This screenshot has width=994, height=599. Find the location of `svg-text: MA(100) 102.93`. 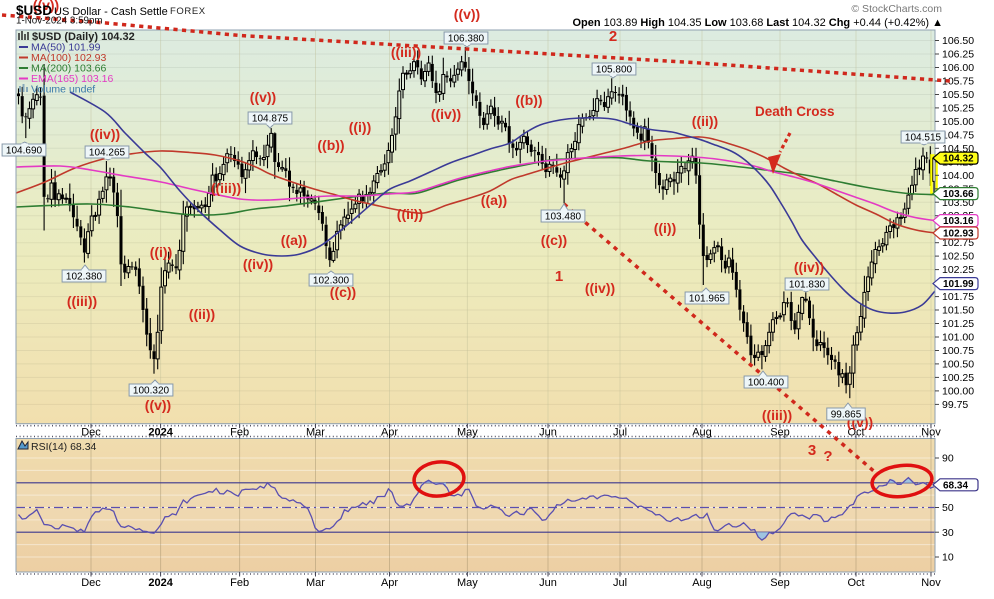

svg-text: MA(100) 102.93 is located at coordinates (68, 58).